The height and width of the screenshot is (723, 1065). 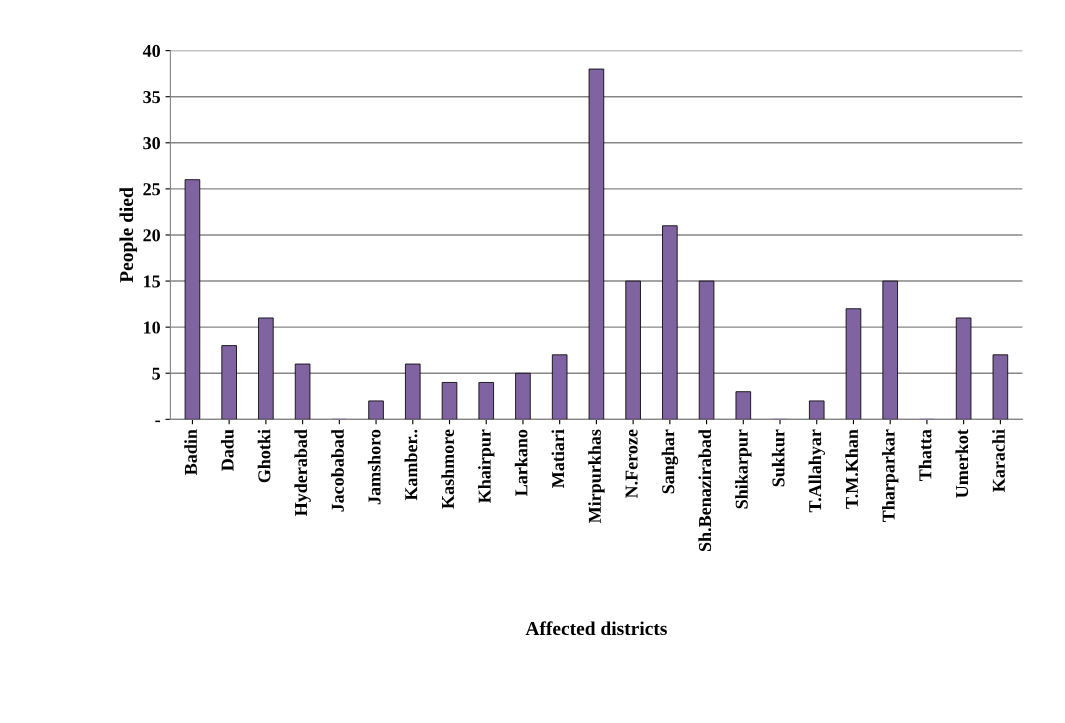 What do you see at coordinates (778, 458) in the screenshot?
I see `x-tick-label: Sukkur` at bounding box center [778, 458].